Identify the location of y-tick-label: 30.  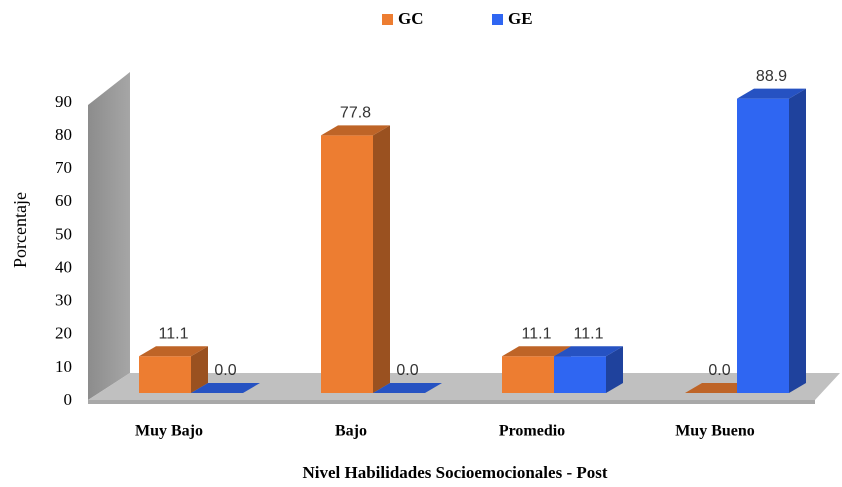
(63, 300).